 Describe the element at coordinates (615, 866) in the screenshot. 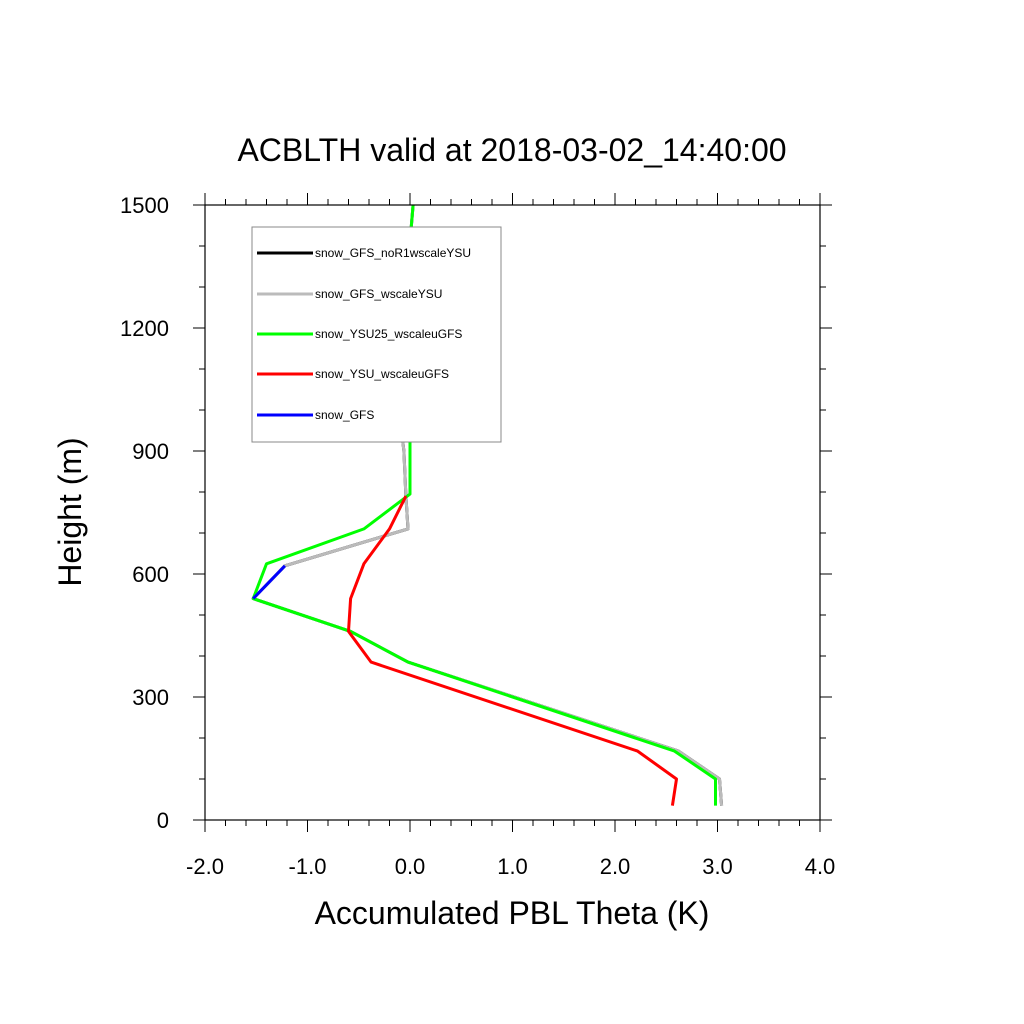

I see `x-tick-label: 2.0` at that location.